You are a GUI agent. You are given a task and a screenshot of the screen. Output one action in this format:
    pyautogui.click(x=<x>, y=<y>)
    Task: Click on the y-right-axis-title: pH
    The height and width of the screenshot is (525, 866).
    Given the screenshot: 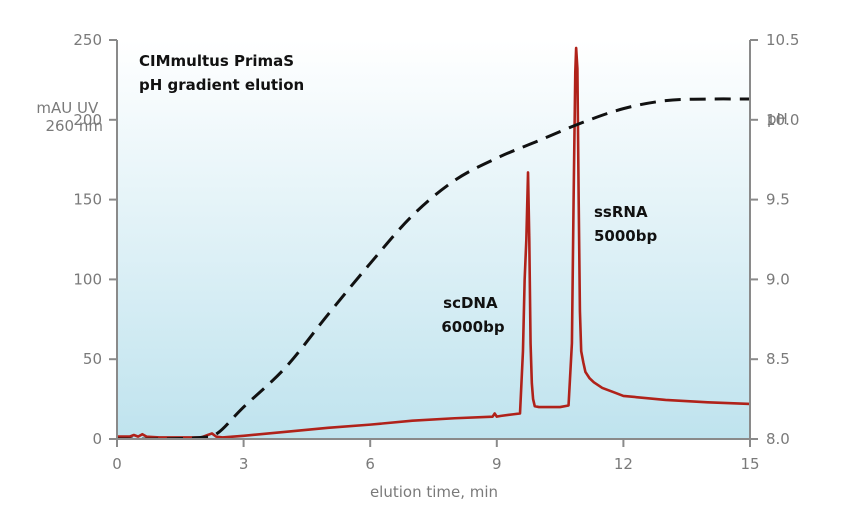 What is the action you would take?
    pyautogui.click(x=777, y=119)
    